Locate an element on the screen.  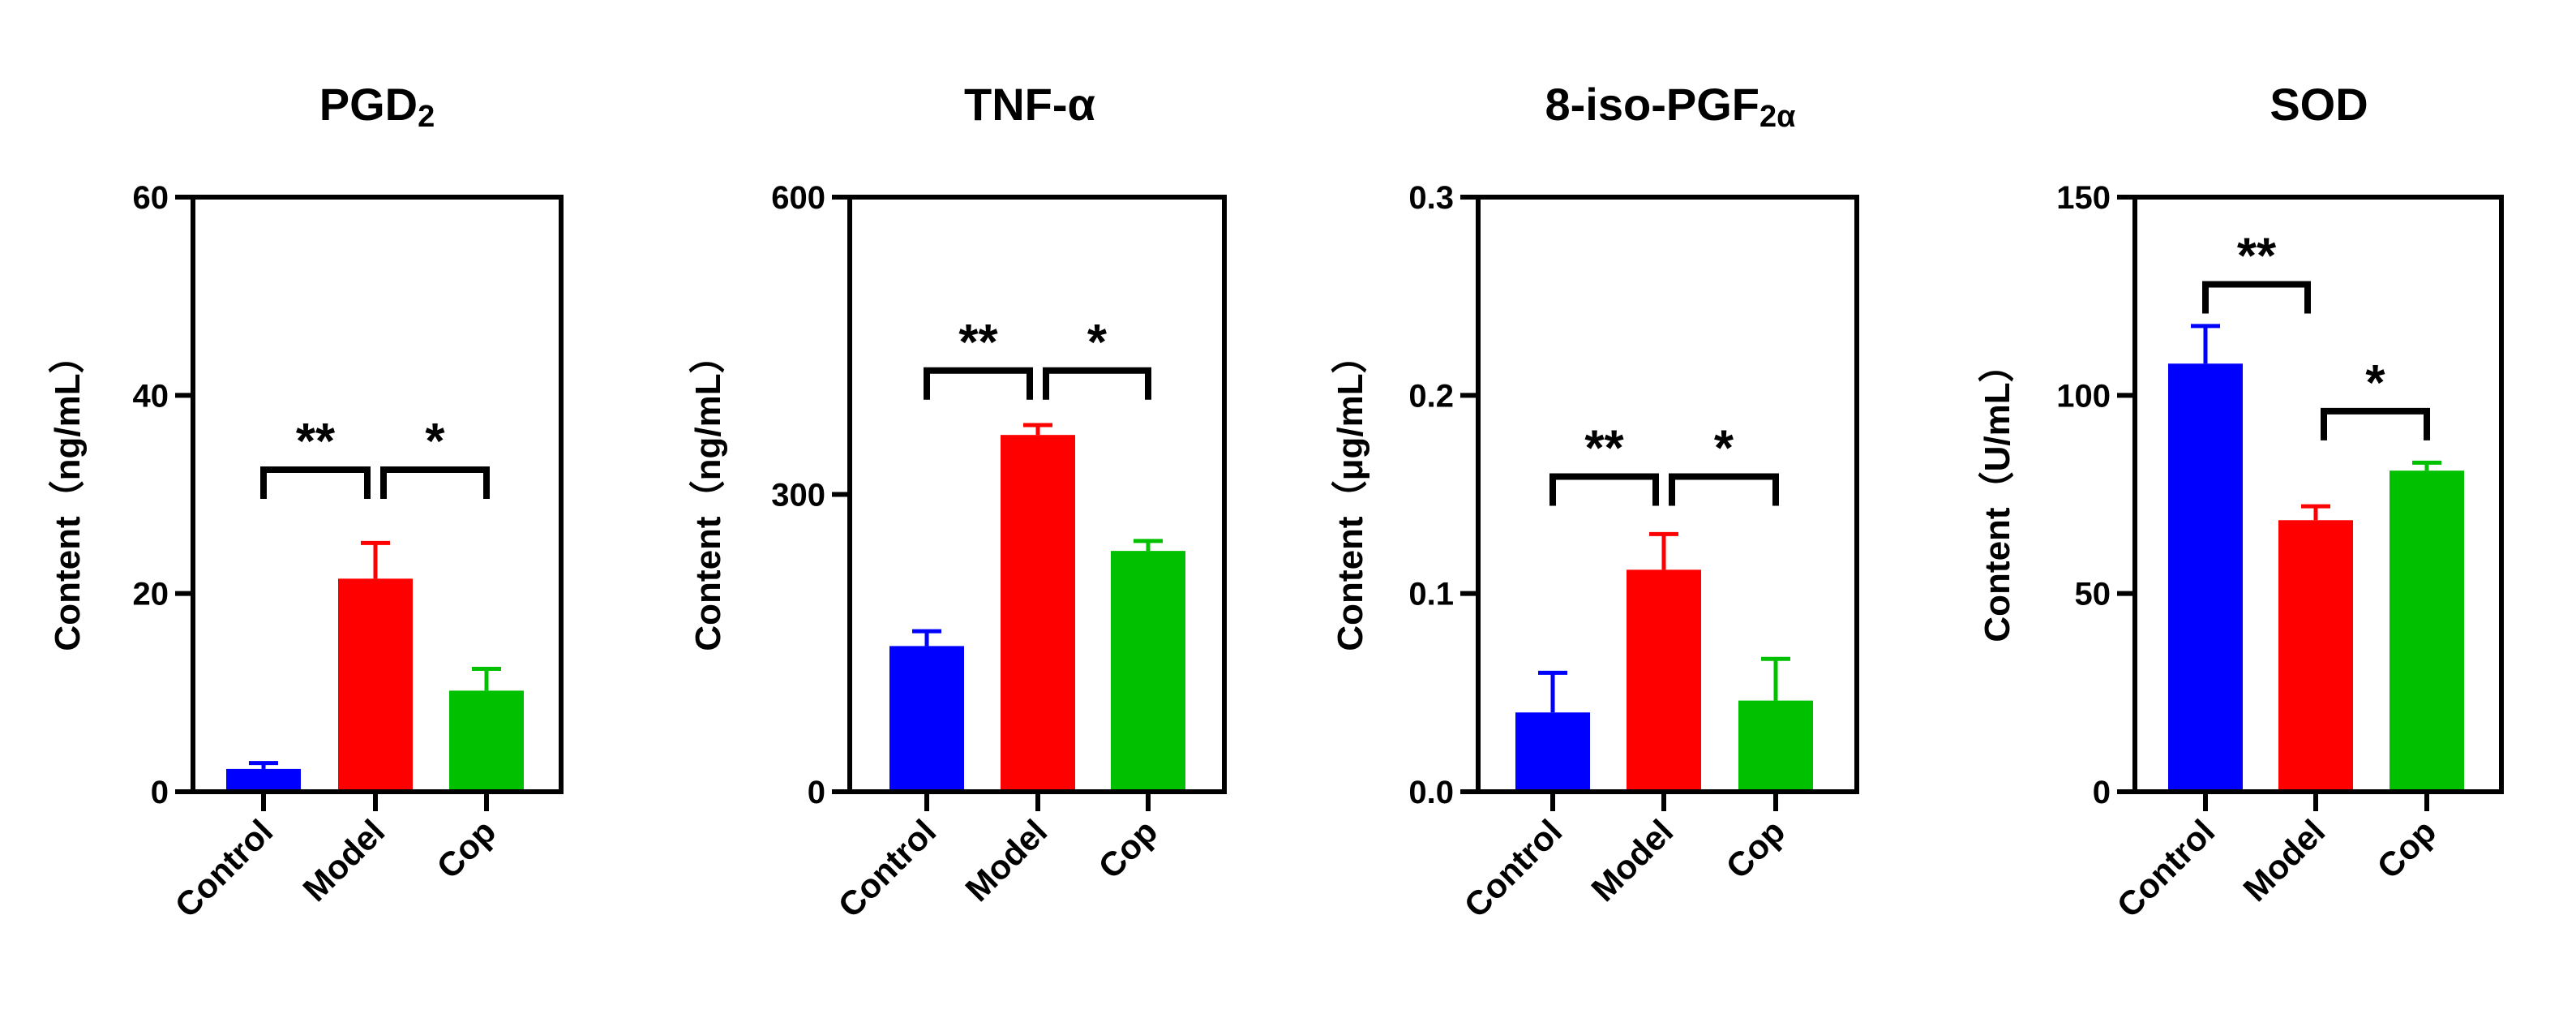
chart-title-main: 8-iso-PGF is located at coordinates (1652, 105).